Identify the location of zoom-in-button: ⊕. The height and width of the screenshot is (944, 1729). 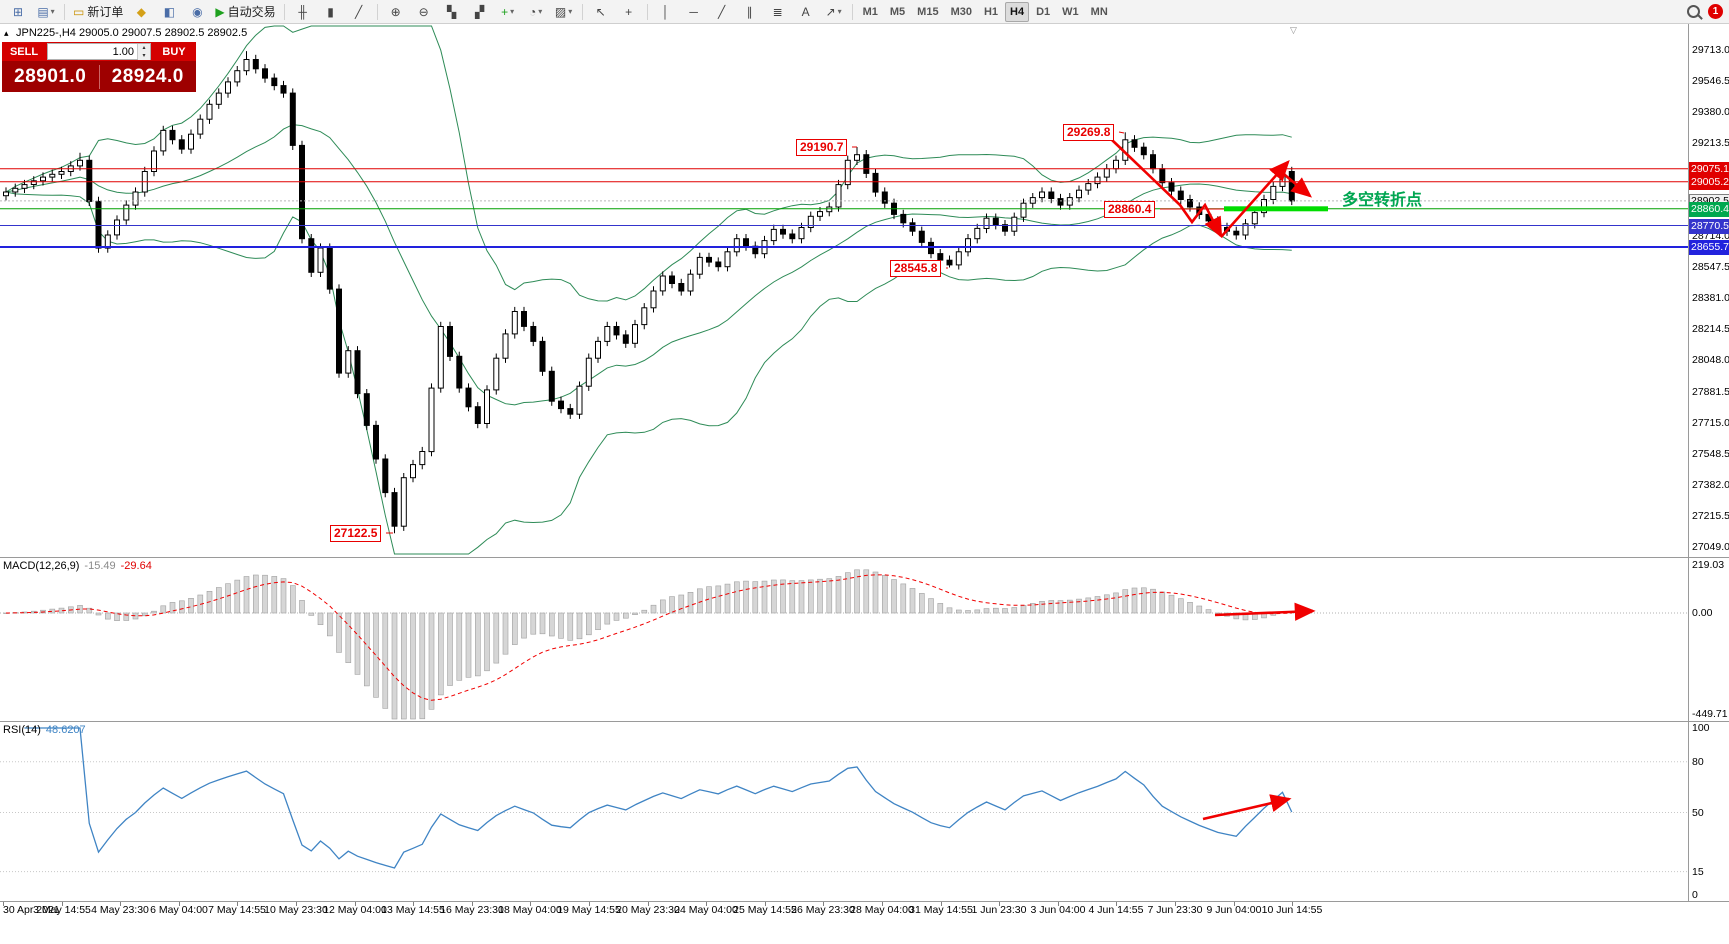
(396, 12).